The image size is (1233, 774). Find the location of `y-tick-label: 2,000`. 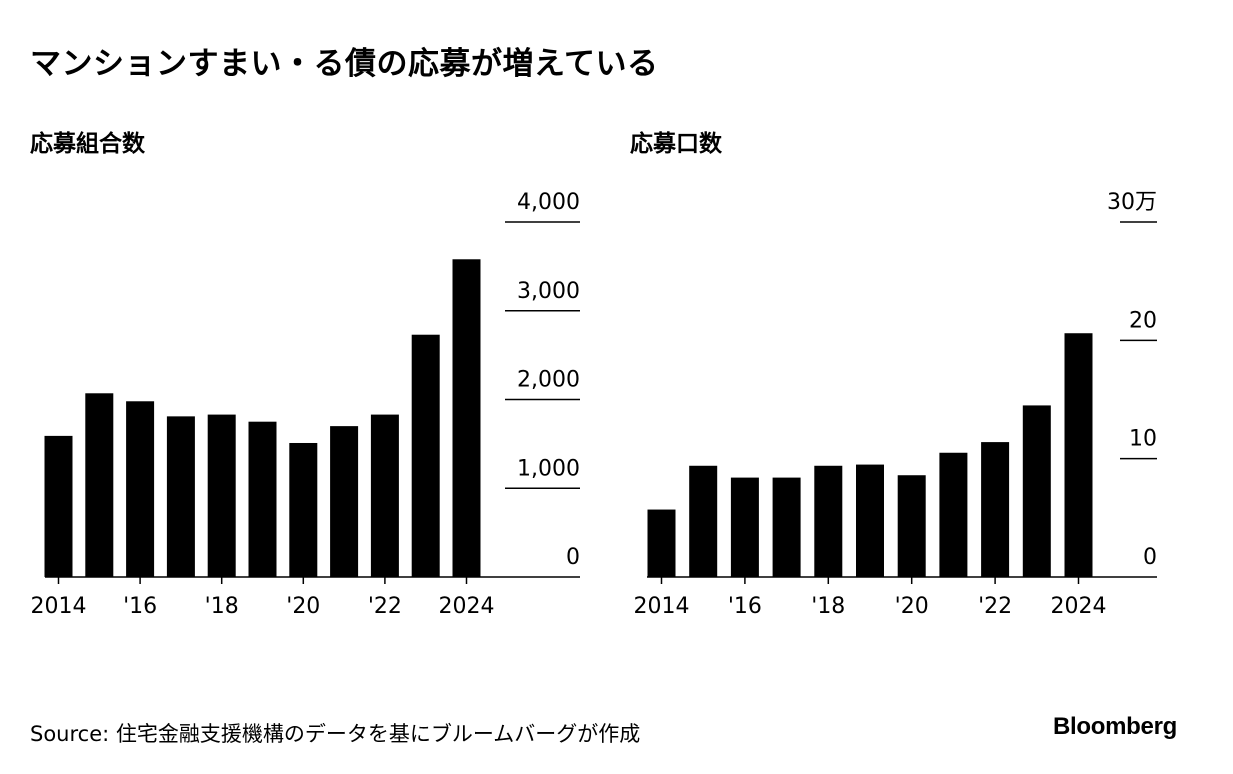

y-tick-label: 2,000 is located at coordinates (548, 380).